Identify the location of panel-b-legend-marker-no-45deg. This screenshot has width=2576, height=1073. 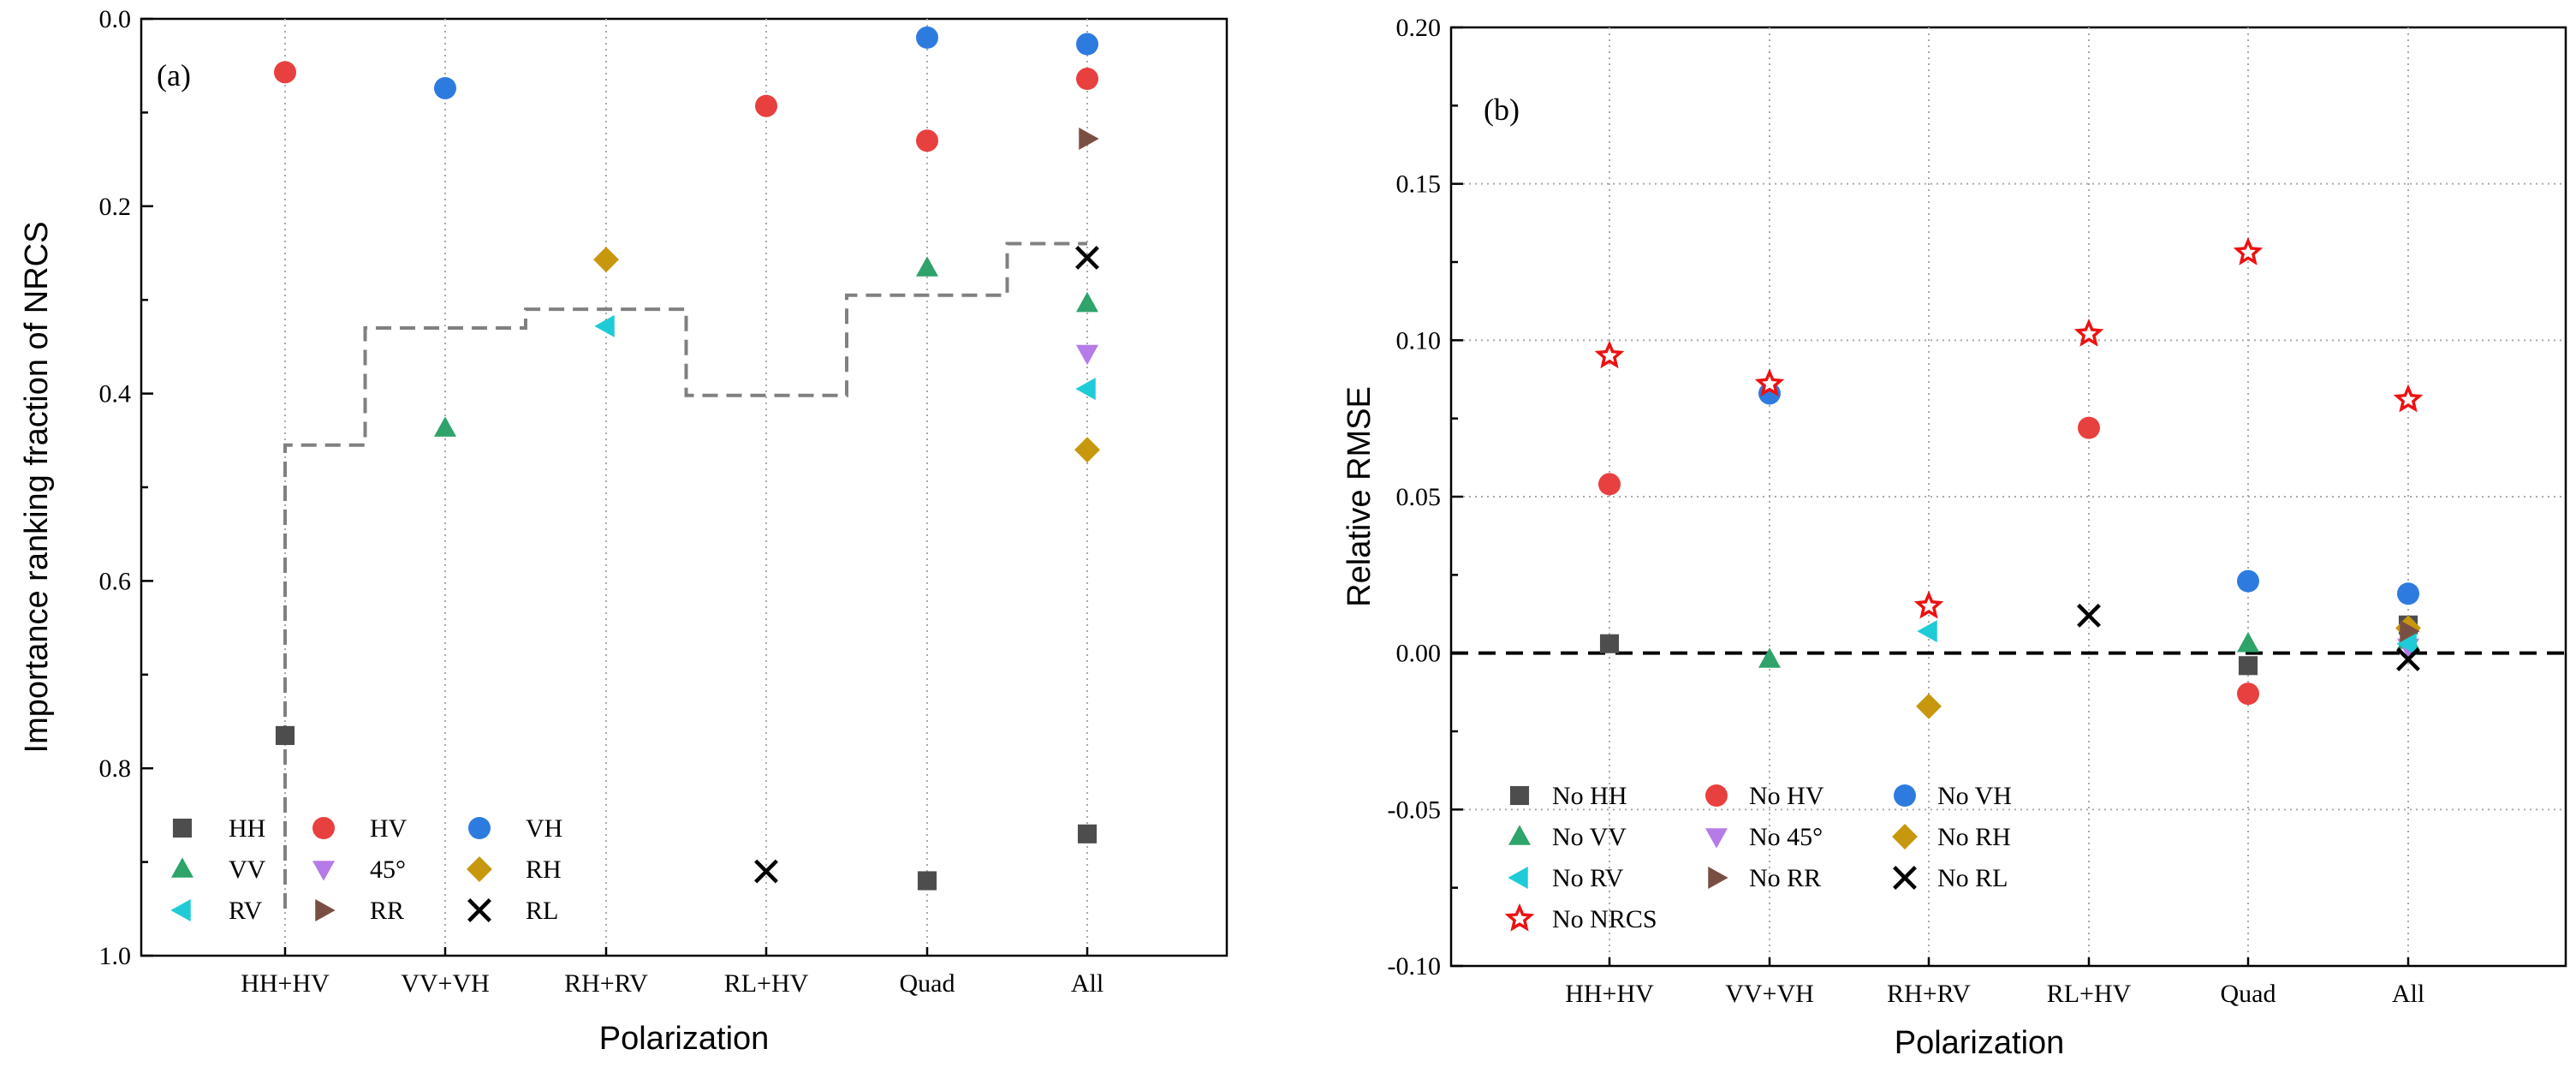
(1716, 838).